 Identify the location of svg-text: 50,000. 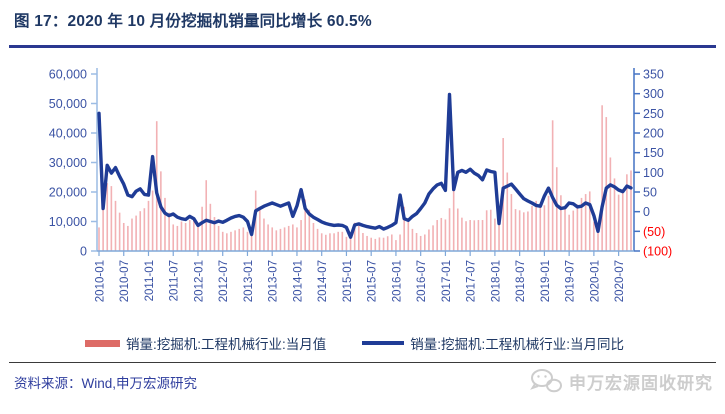
(68, 104).